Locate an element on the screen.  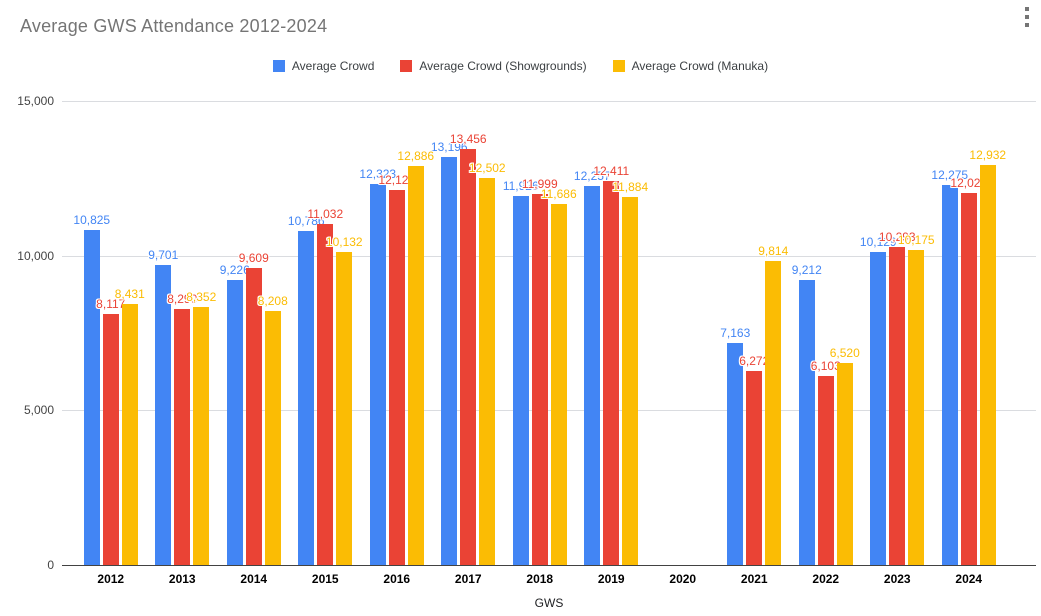
value-label-2013-average-crowd-showgrounds: 8,290 is located at coordinates (182, 298).